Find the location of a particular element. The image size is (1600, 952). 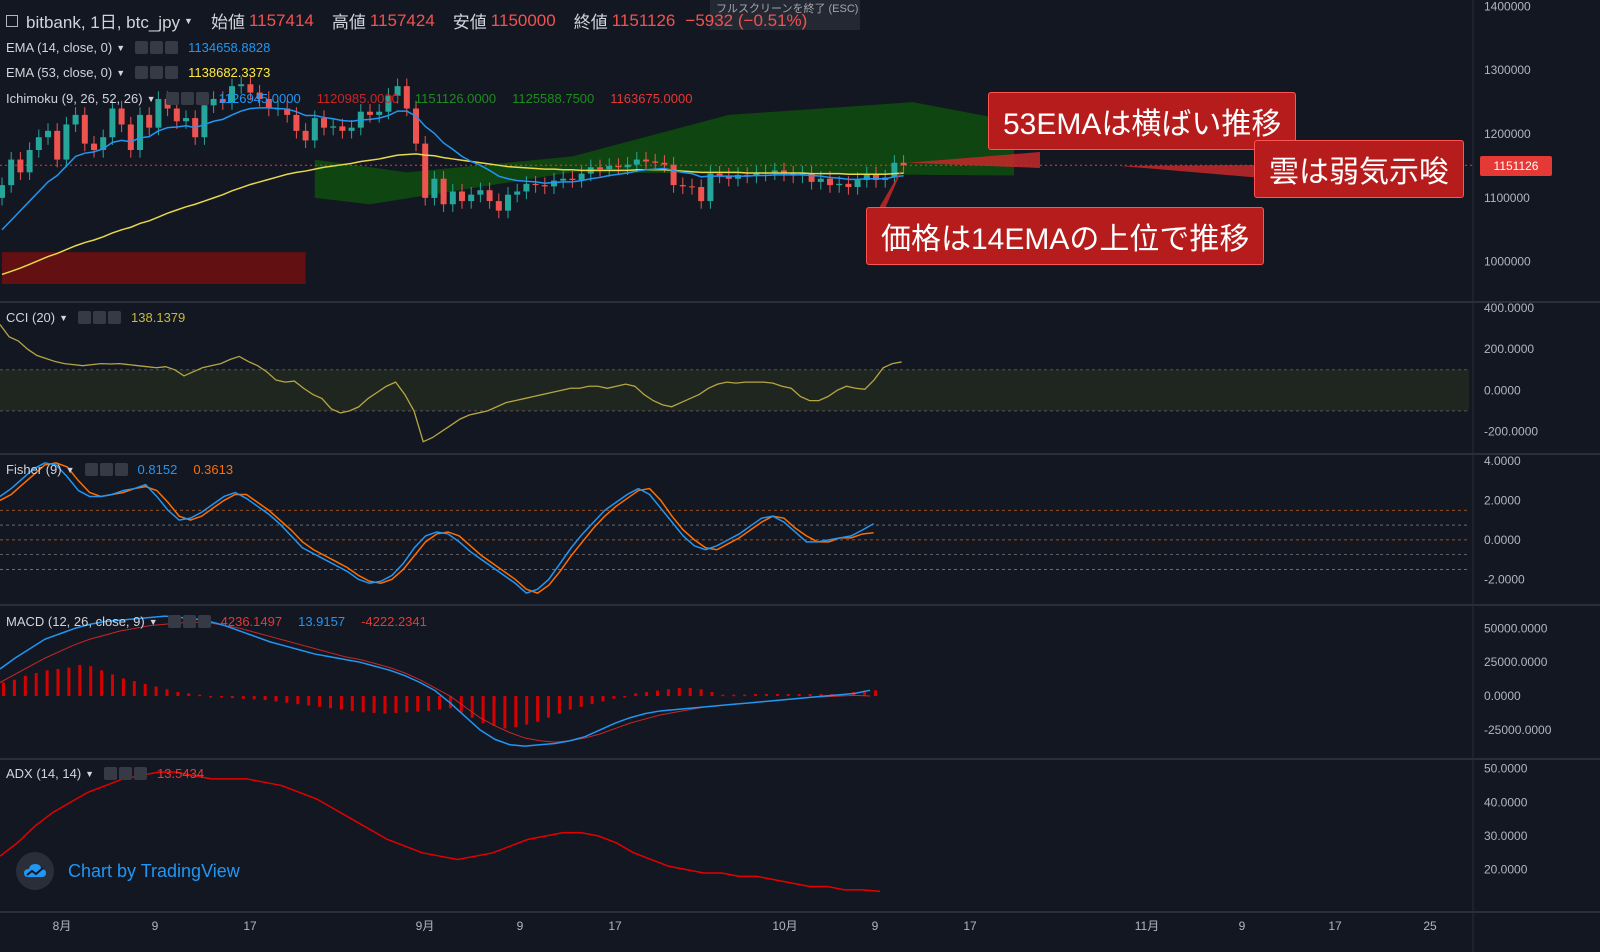

callout-ema53: 53EMAは横ばい推移 is located at coordinates (1142, 121).